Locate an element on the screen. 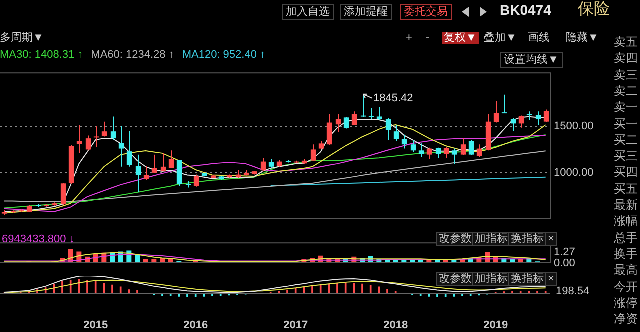 This screenshot has height=332, width=640. text: 今开 is located at coordinates (626, 287).